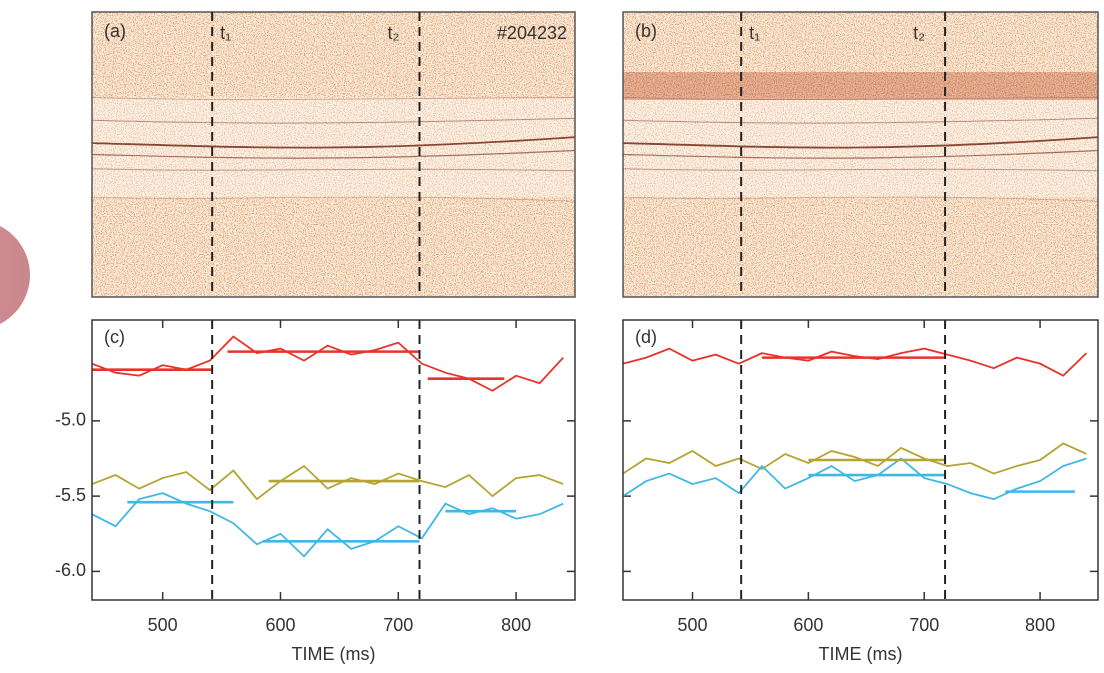  Describe the element at coordinates (646, 31) in the screenshot. I see `panel-label: (b)` at that location.